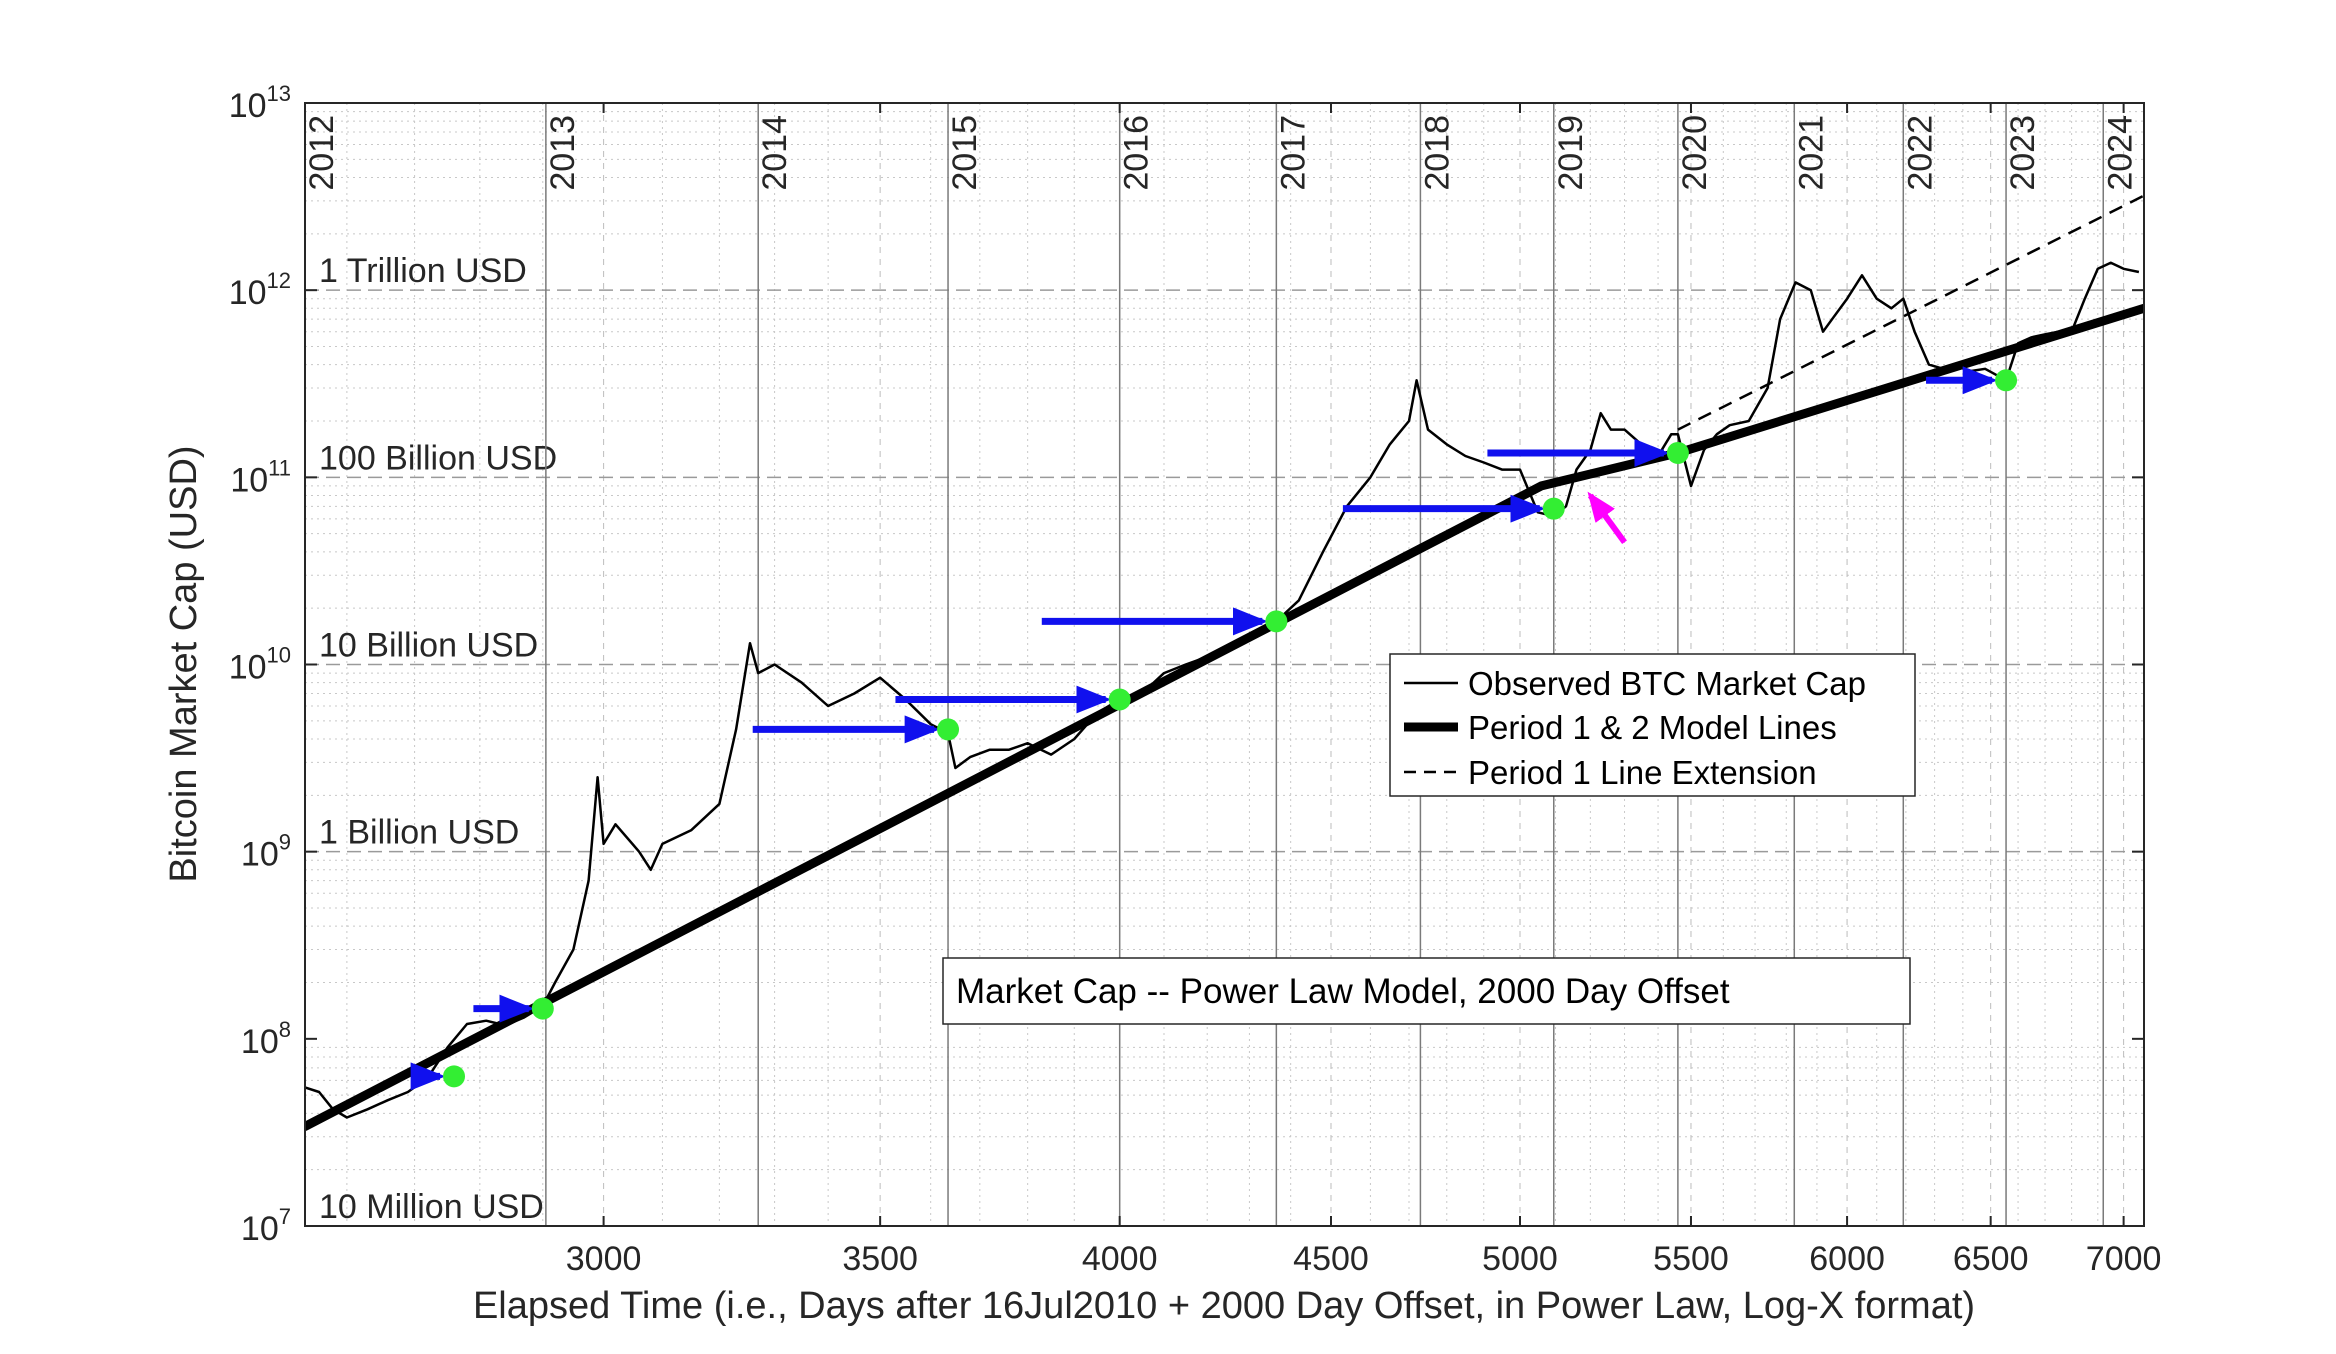  What do you see at coordinates (1137, 153) in the screenshot?
I see `year-label: 2016` at bounding box center [1137, 153].